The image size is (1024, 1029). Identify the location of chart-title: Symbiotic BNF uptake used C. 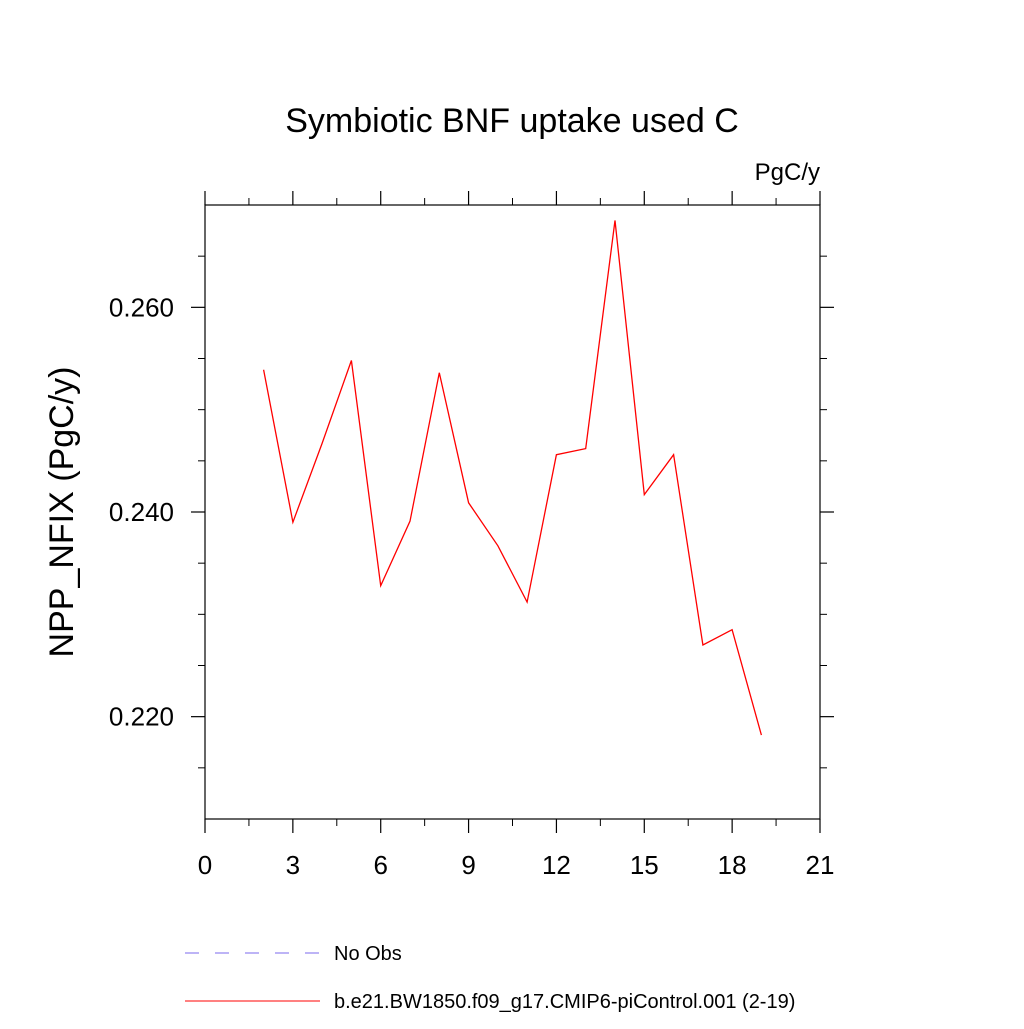
(512, 121).